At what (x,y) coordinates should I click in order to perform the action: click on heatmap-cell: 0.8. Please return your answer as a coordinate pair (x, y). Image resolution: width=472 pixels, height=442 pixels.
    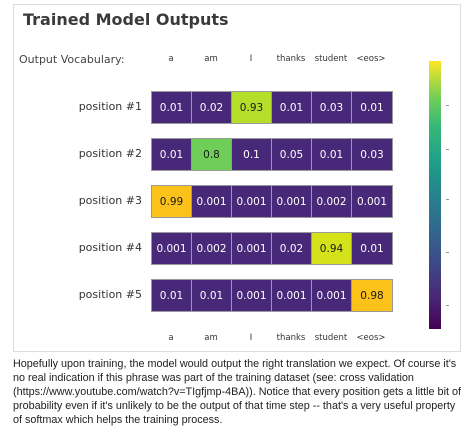
    Looking at the image, I should click on (212, 154).